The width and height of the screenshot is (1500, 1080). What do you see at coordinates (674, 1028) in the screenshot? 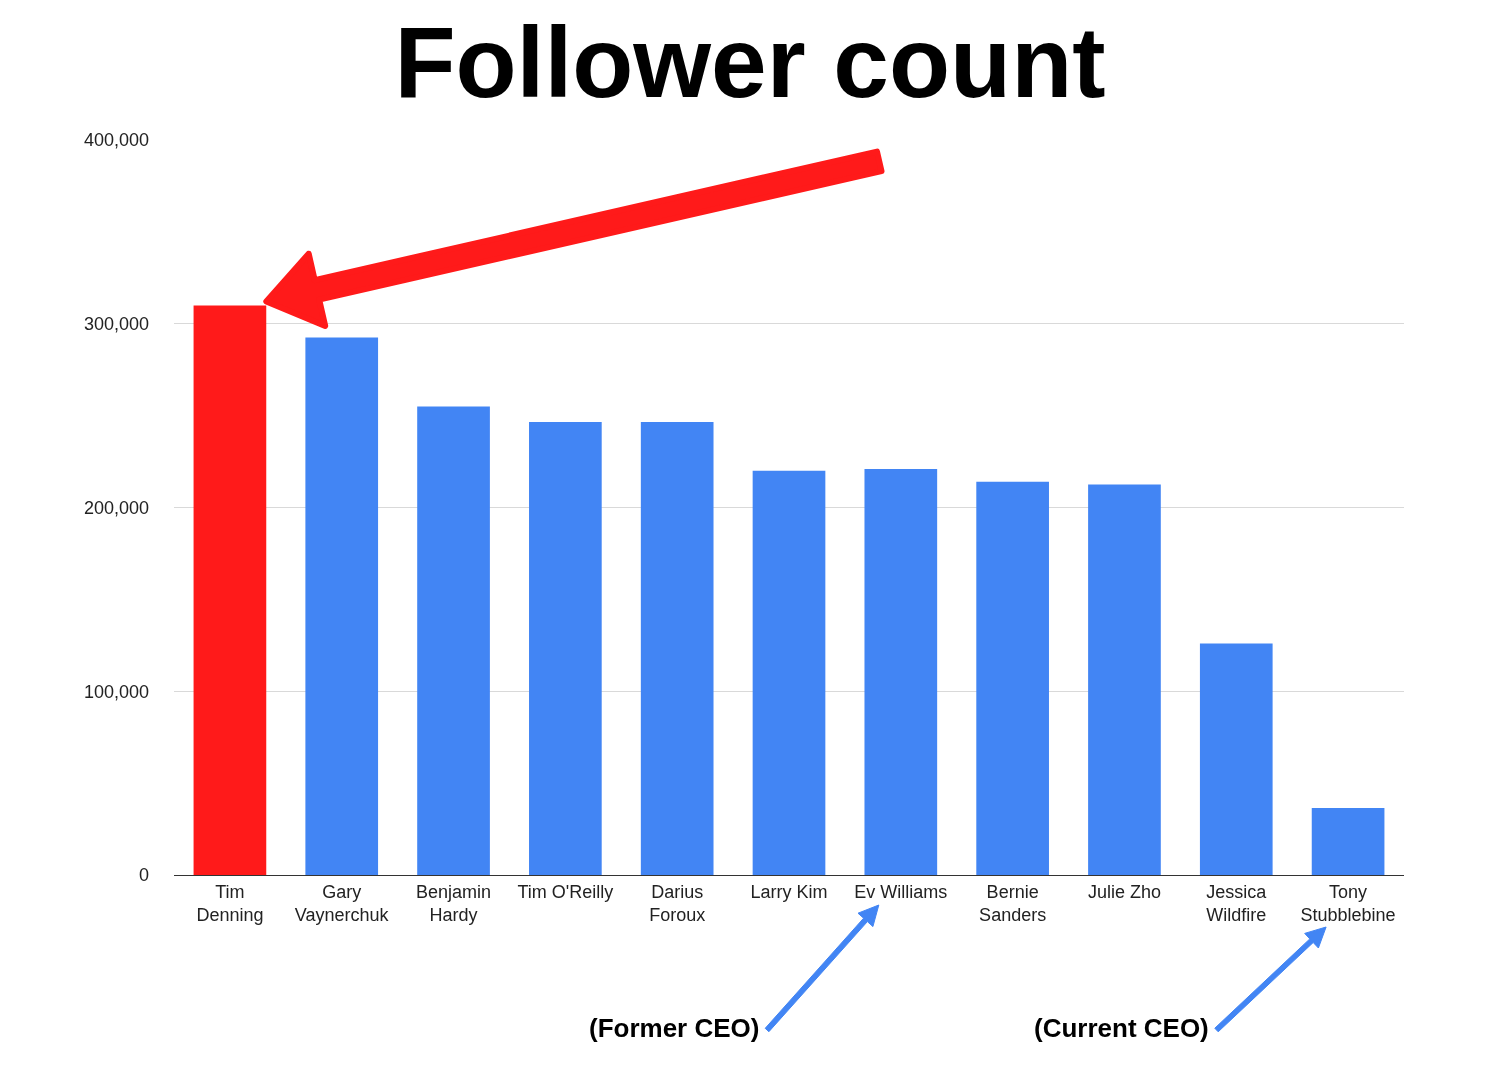
I see `text: (Former CEO)` at bounding box center [674, 1028].